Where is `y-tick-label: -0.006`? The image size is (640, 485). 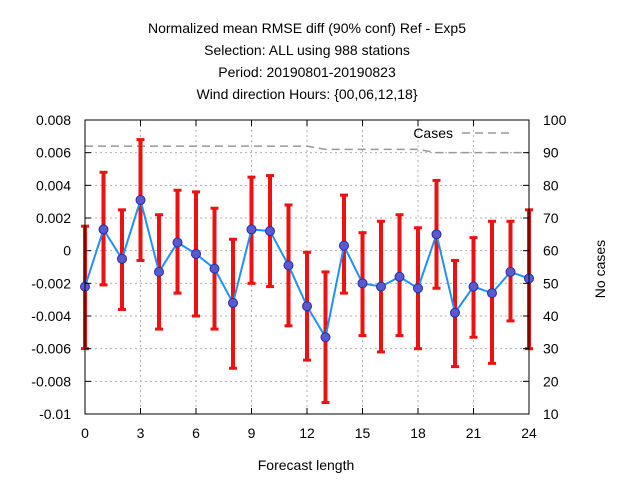 y-tick-label: -0.006 is located at coordinates (51, 349).